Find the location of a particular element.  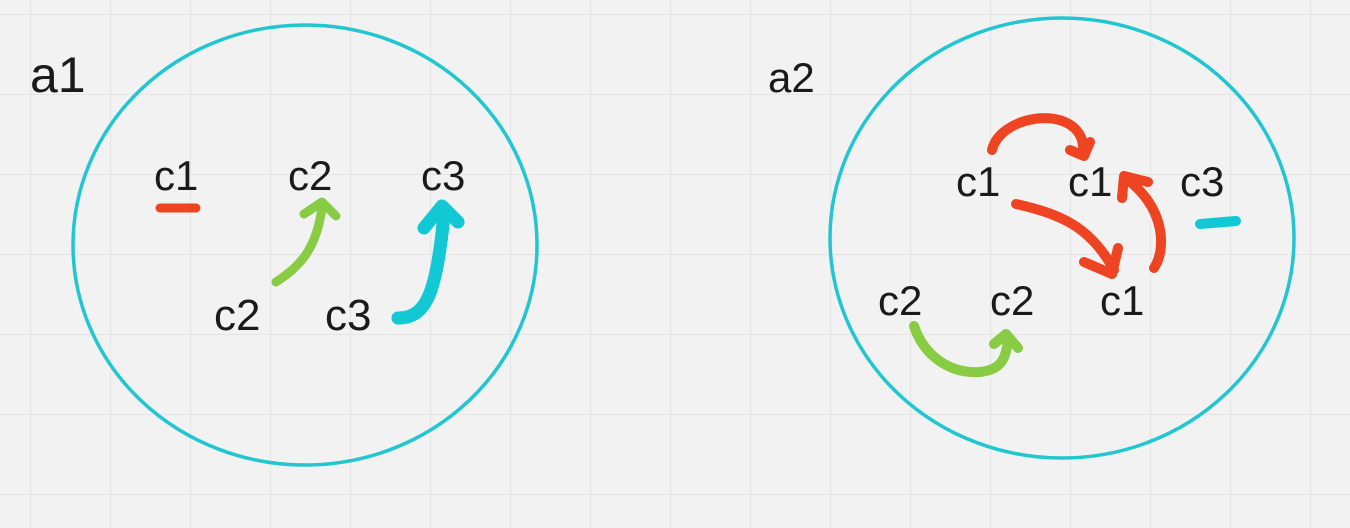

a1-label-bottom-c2: c2 is located at coordinates (237, 315).